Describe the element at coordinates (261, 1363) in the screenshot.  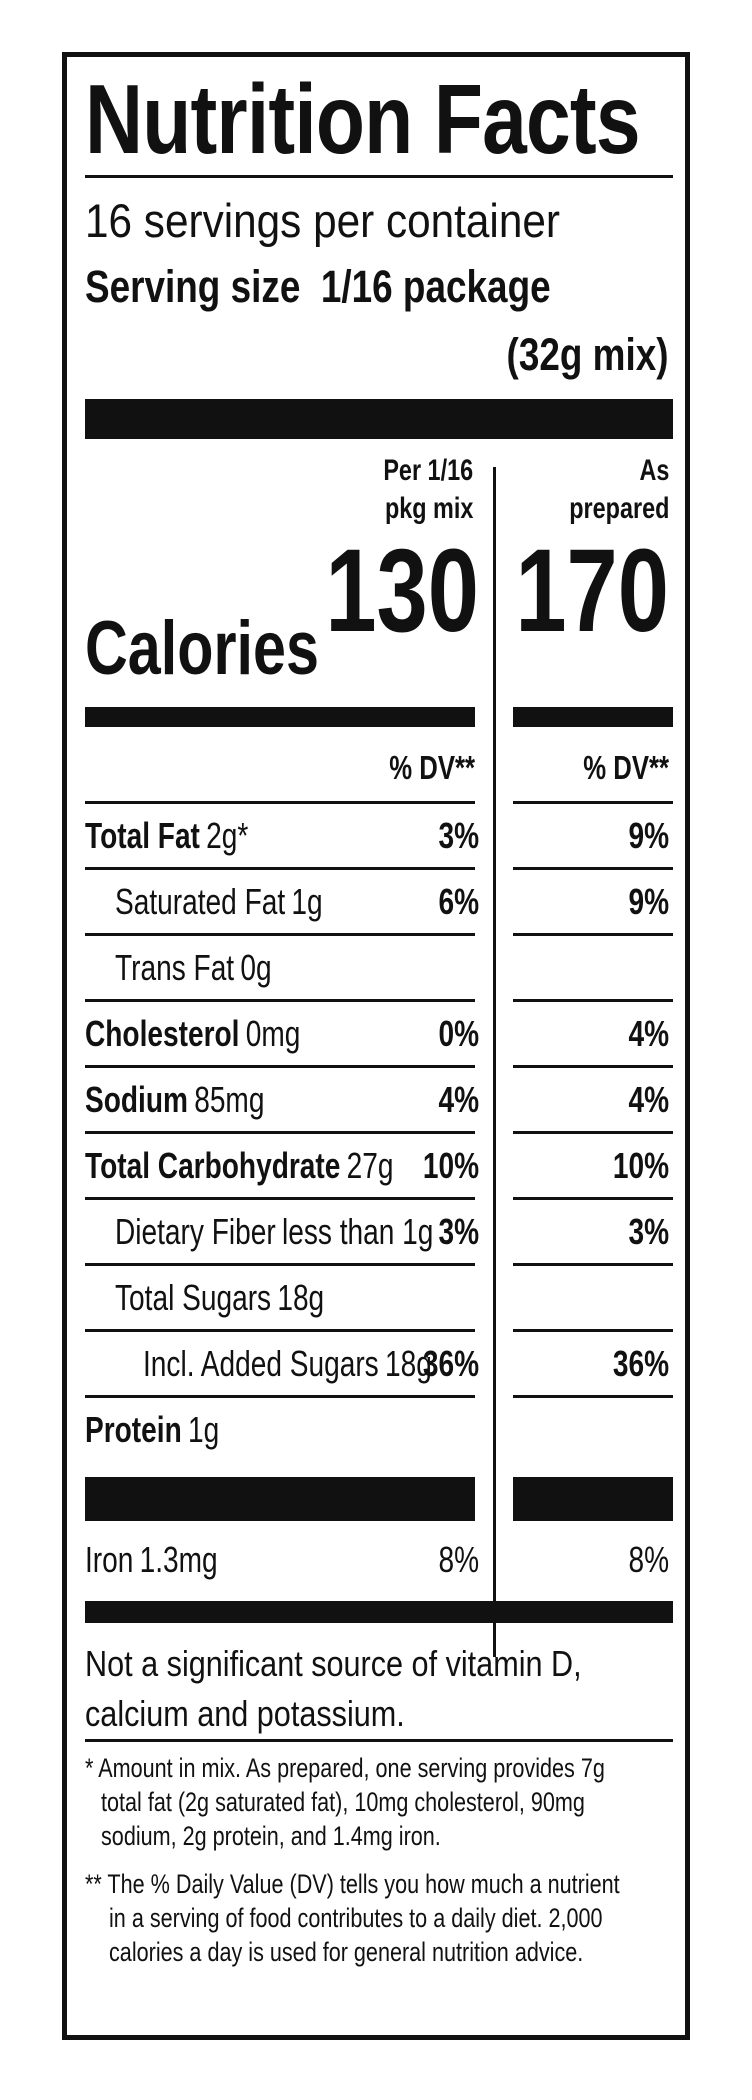
I see `nutrient-name: Incl. Added Sugars` at that location.